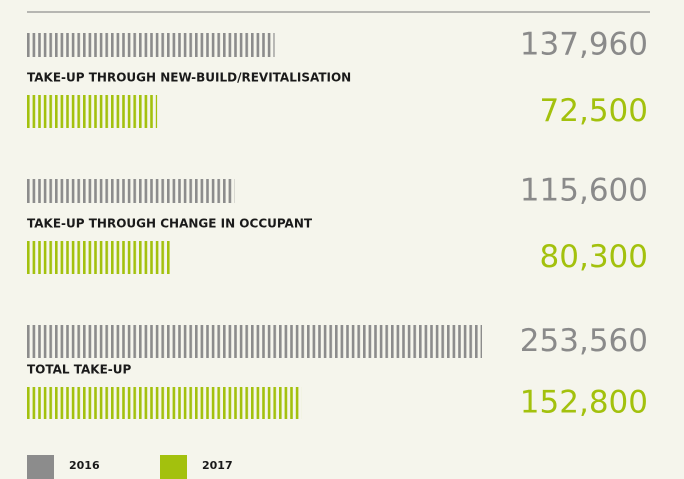 Image resolution: width=684 pixels, height=479 pixels. What do you see at coordinates (584, 45) in the screenshot?
I see `value-label: 137,960` at bounding box center [584, 45].